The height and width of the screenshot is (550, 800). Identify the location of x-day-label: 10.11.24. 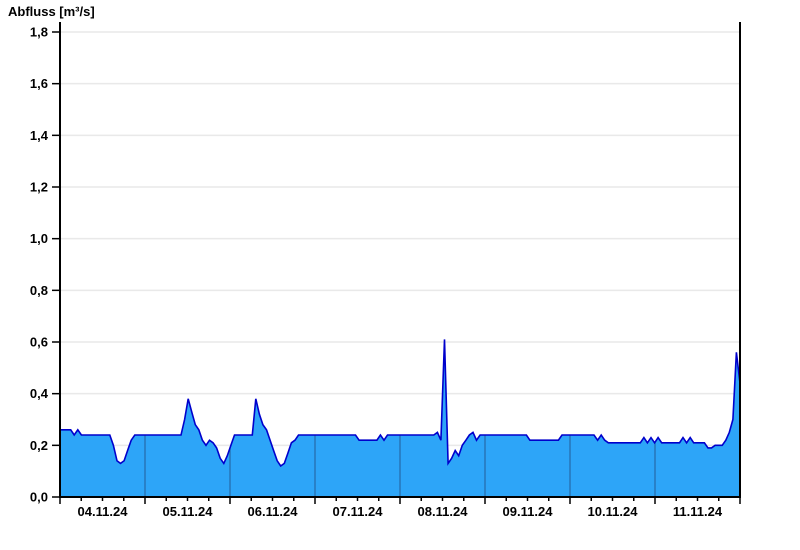
(613, 511).